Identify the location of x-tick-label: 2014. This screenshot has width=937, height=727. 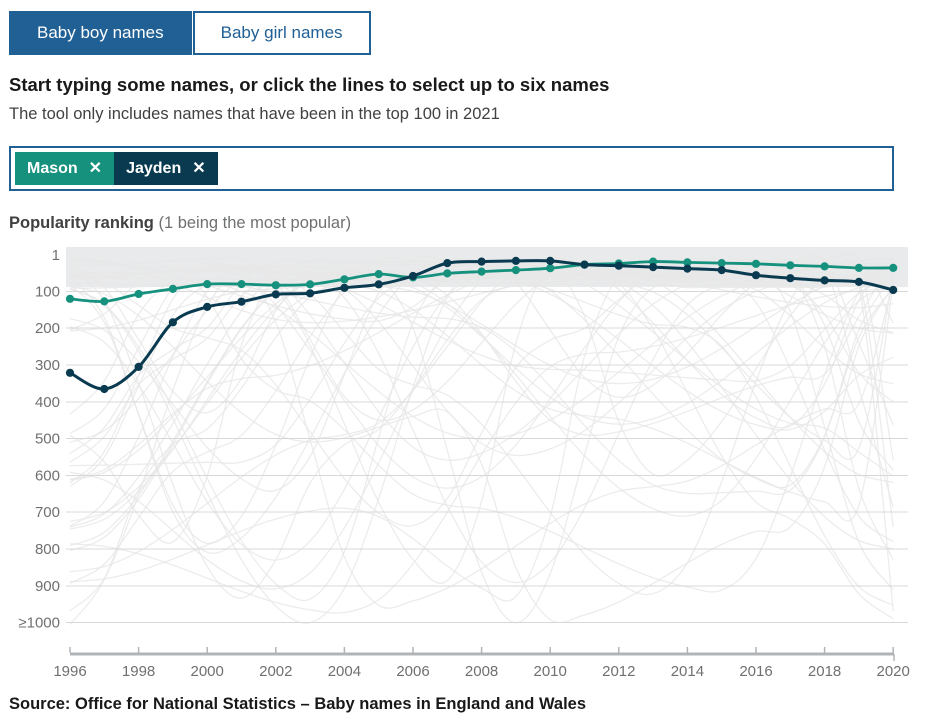
(687, 671).